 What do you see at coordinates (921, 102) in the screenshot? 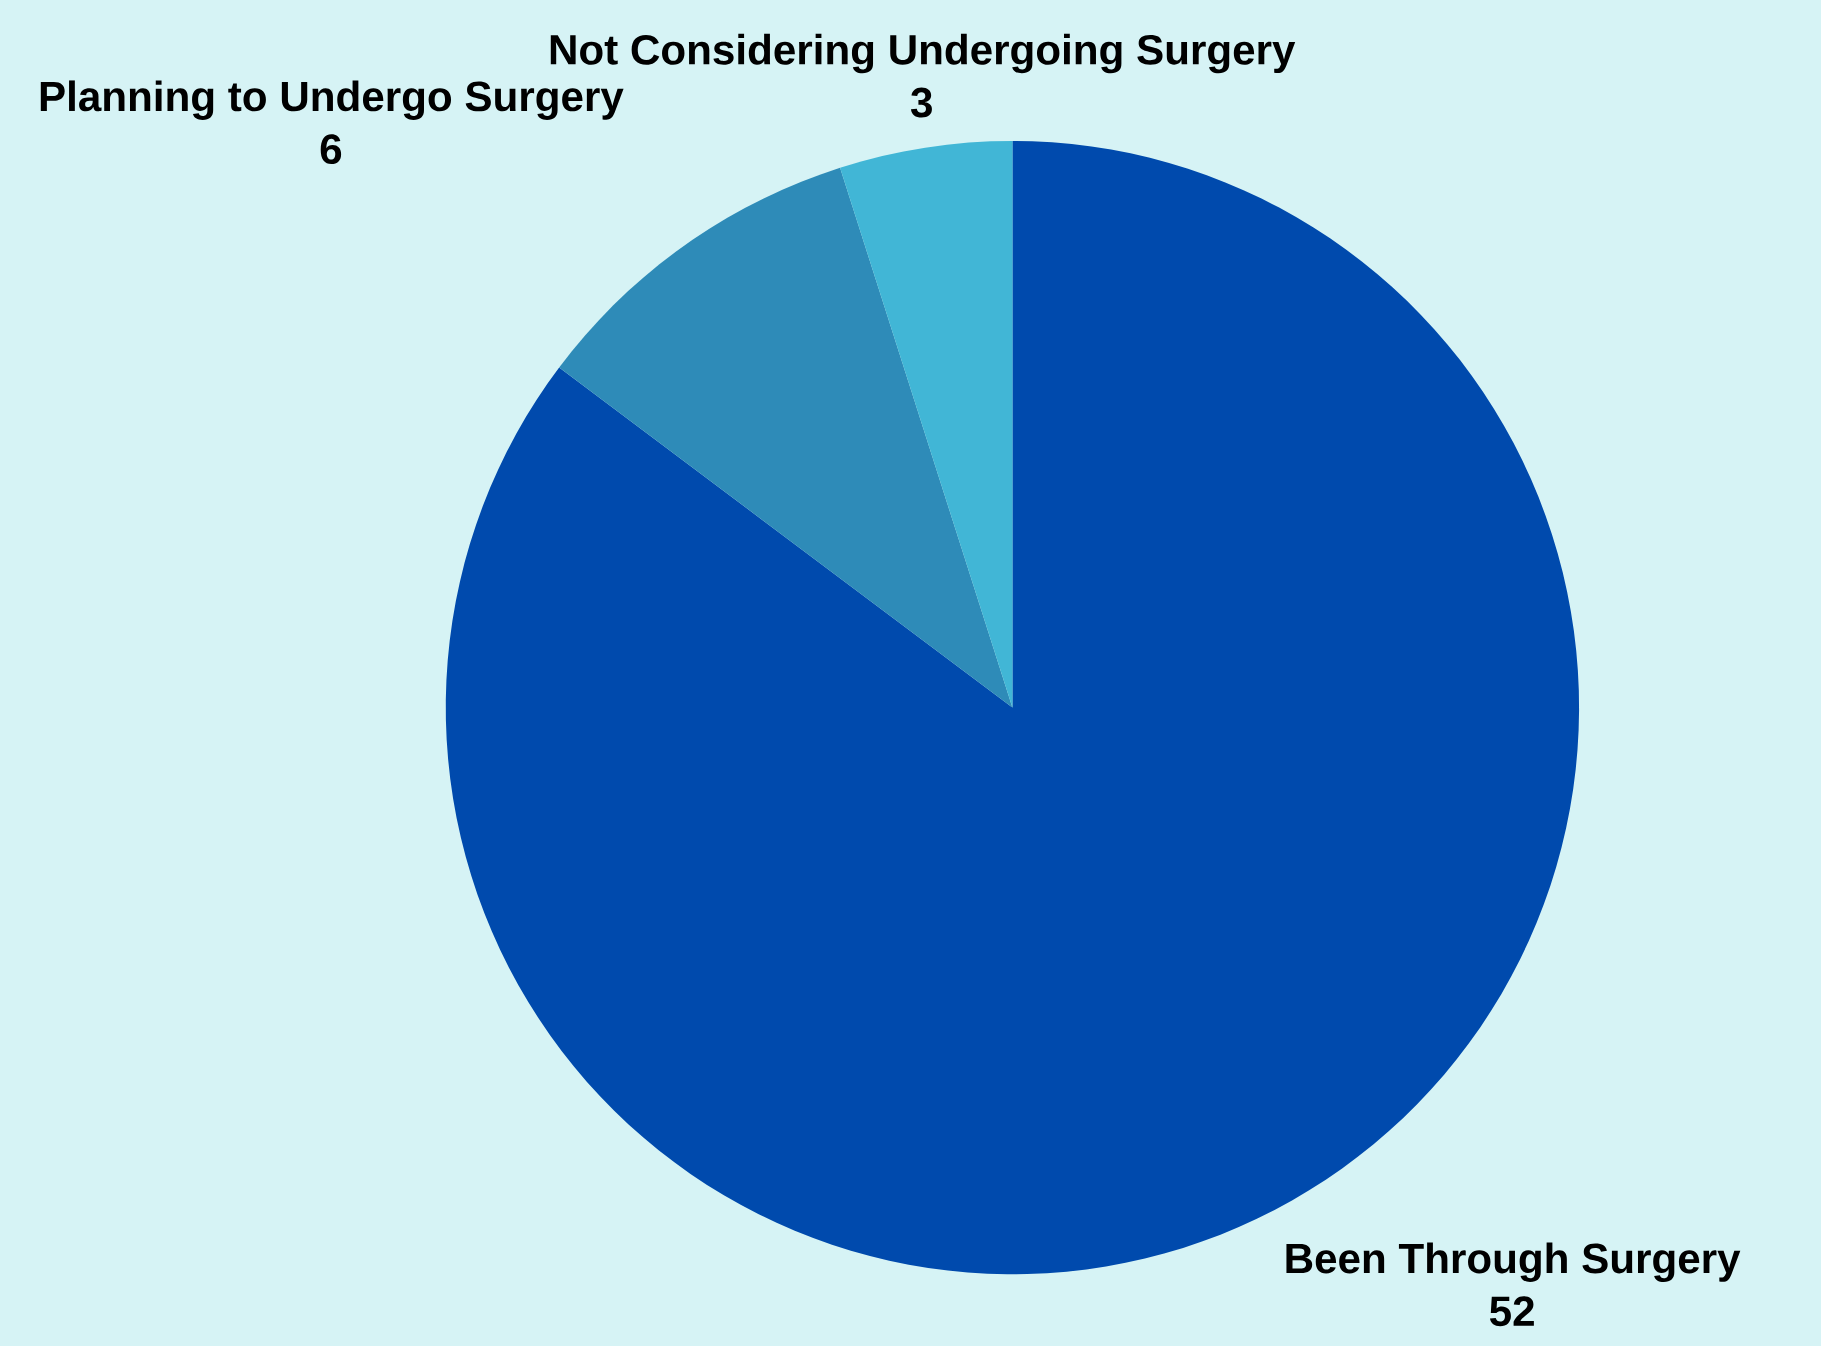
I see `data-label: 3` at bounding box center [921, 102].